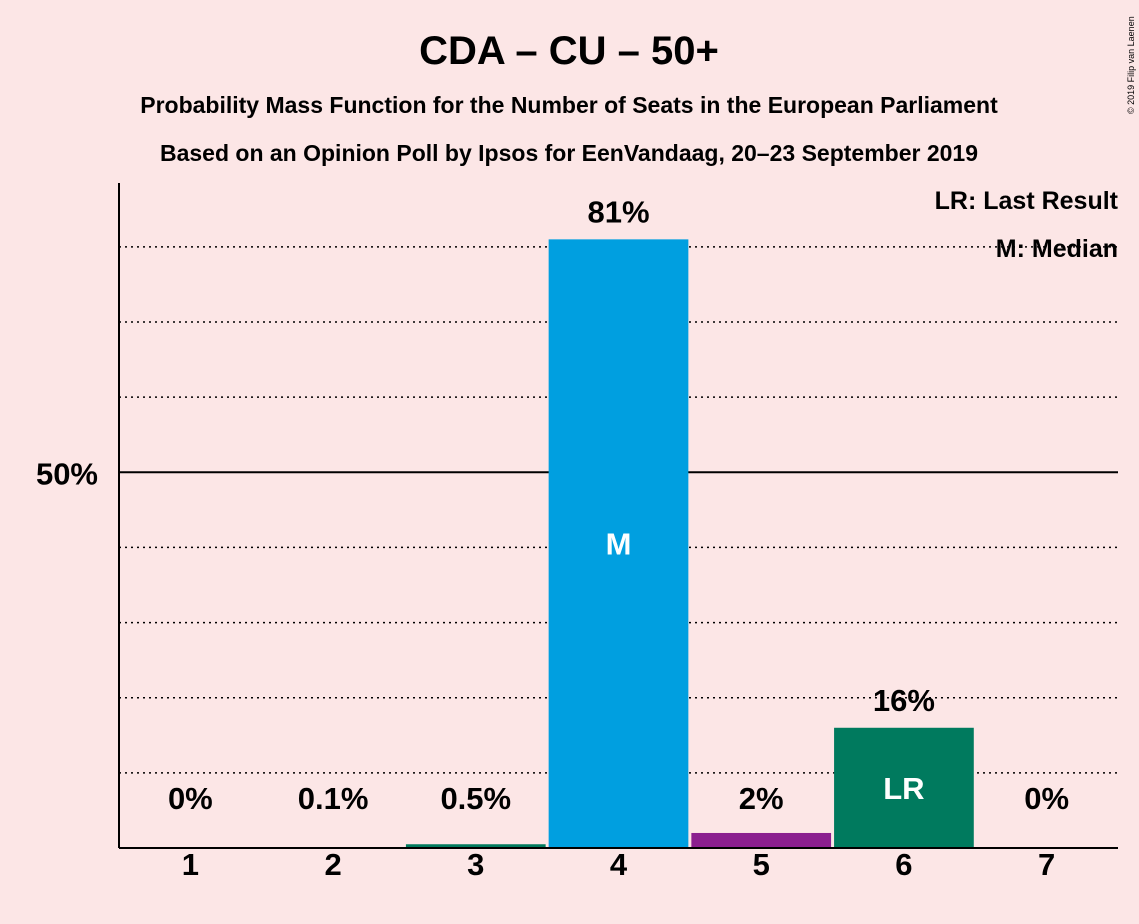 Image resolution: width=1139 pixels, height=924 pixels. I want to click on x-tick-label-3: 3, so click(475, 864).